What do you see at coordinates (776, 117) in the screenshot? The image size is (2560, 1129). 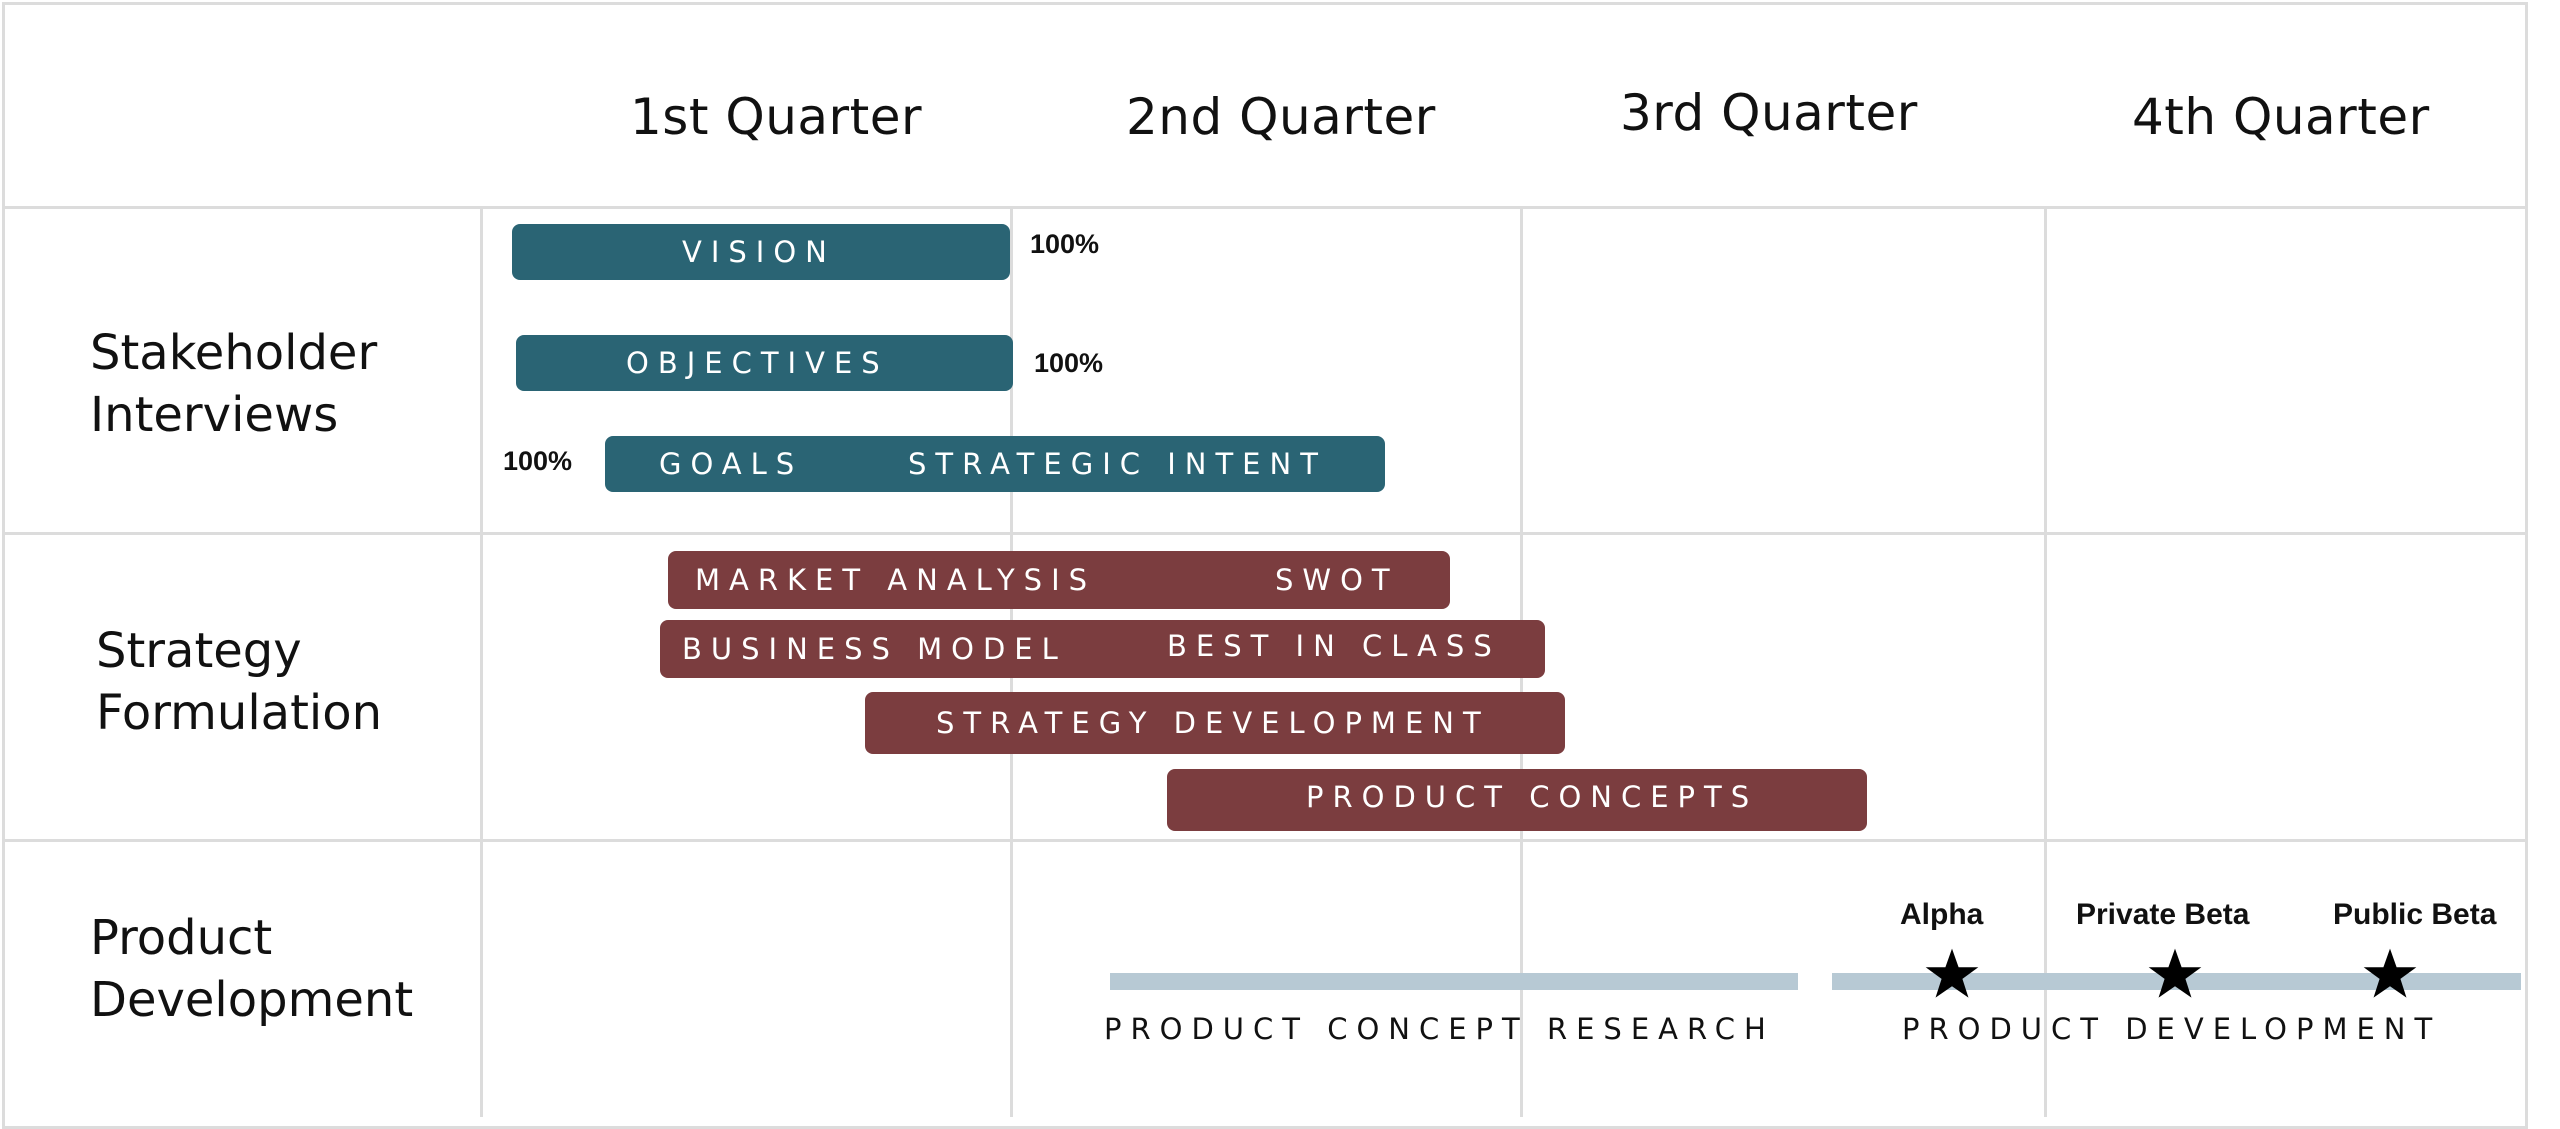 I see `quarter-header-1: 1st Quarter` at bounding box center [776, 117].